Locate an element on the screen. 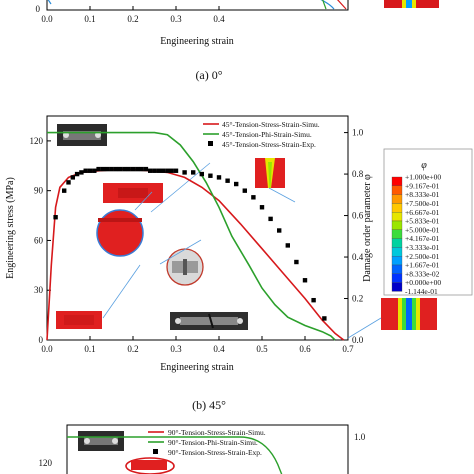  x-axis-title: Engineering strain is located at coordinates (197, 367).